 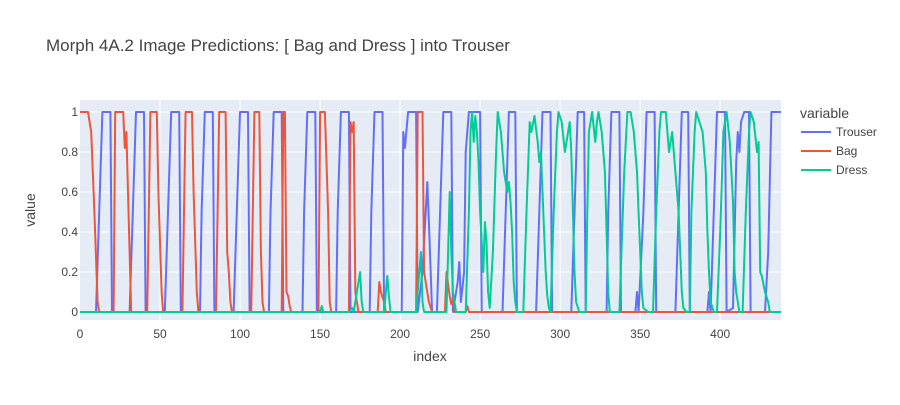 I want to click on x-axis-title: index, so click(x=429, y=356).